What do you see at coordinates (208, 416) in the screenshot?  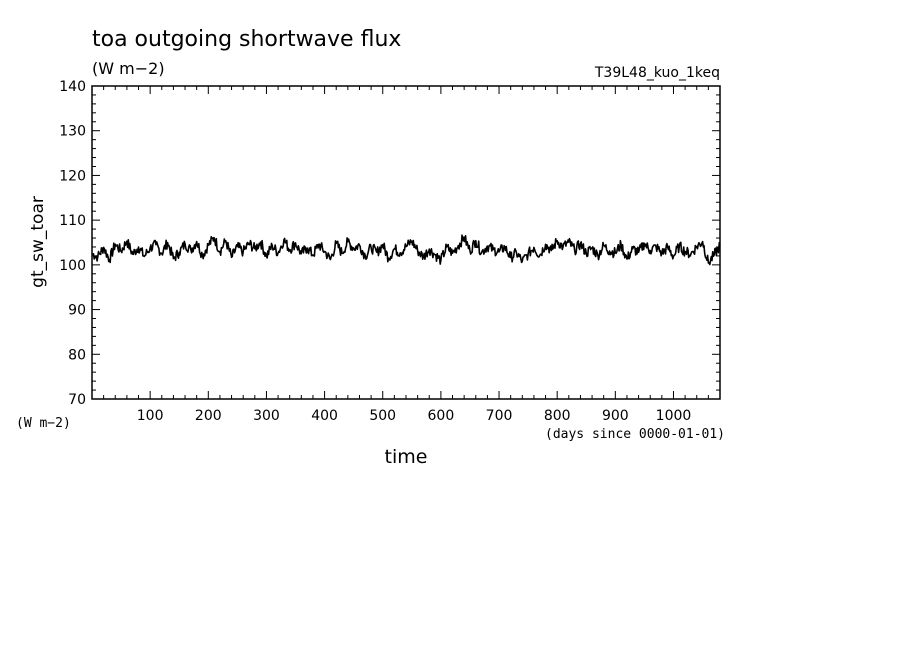 I see `x-tick-label: 200` at bounding box center [208, 416].